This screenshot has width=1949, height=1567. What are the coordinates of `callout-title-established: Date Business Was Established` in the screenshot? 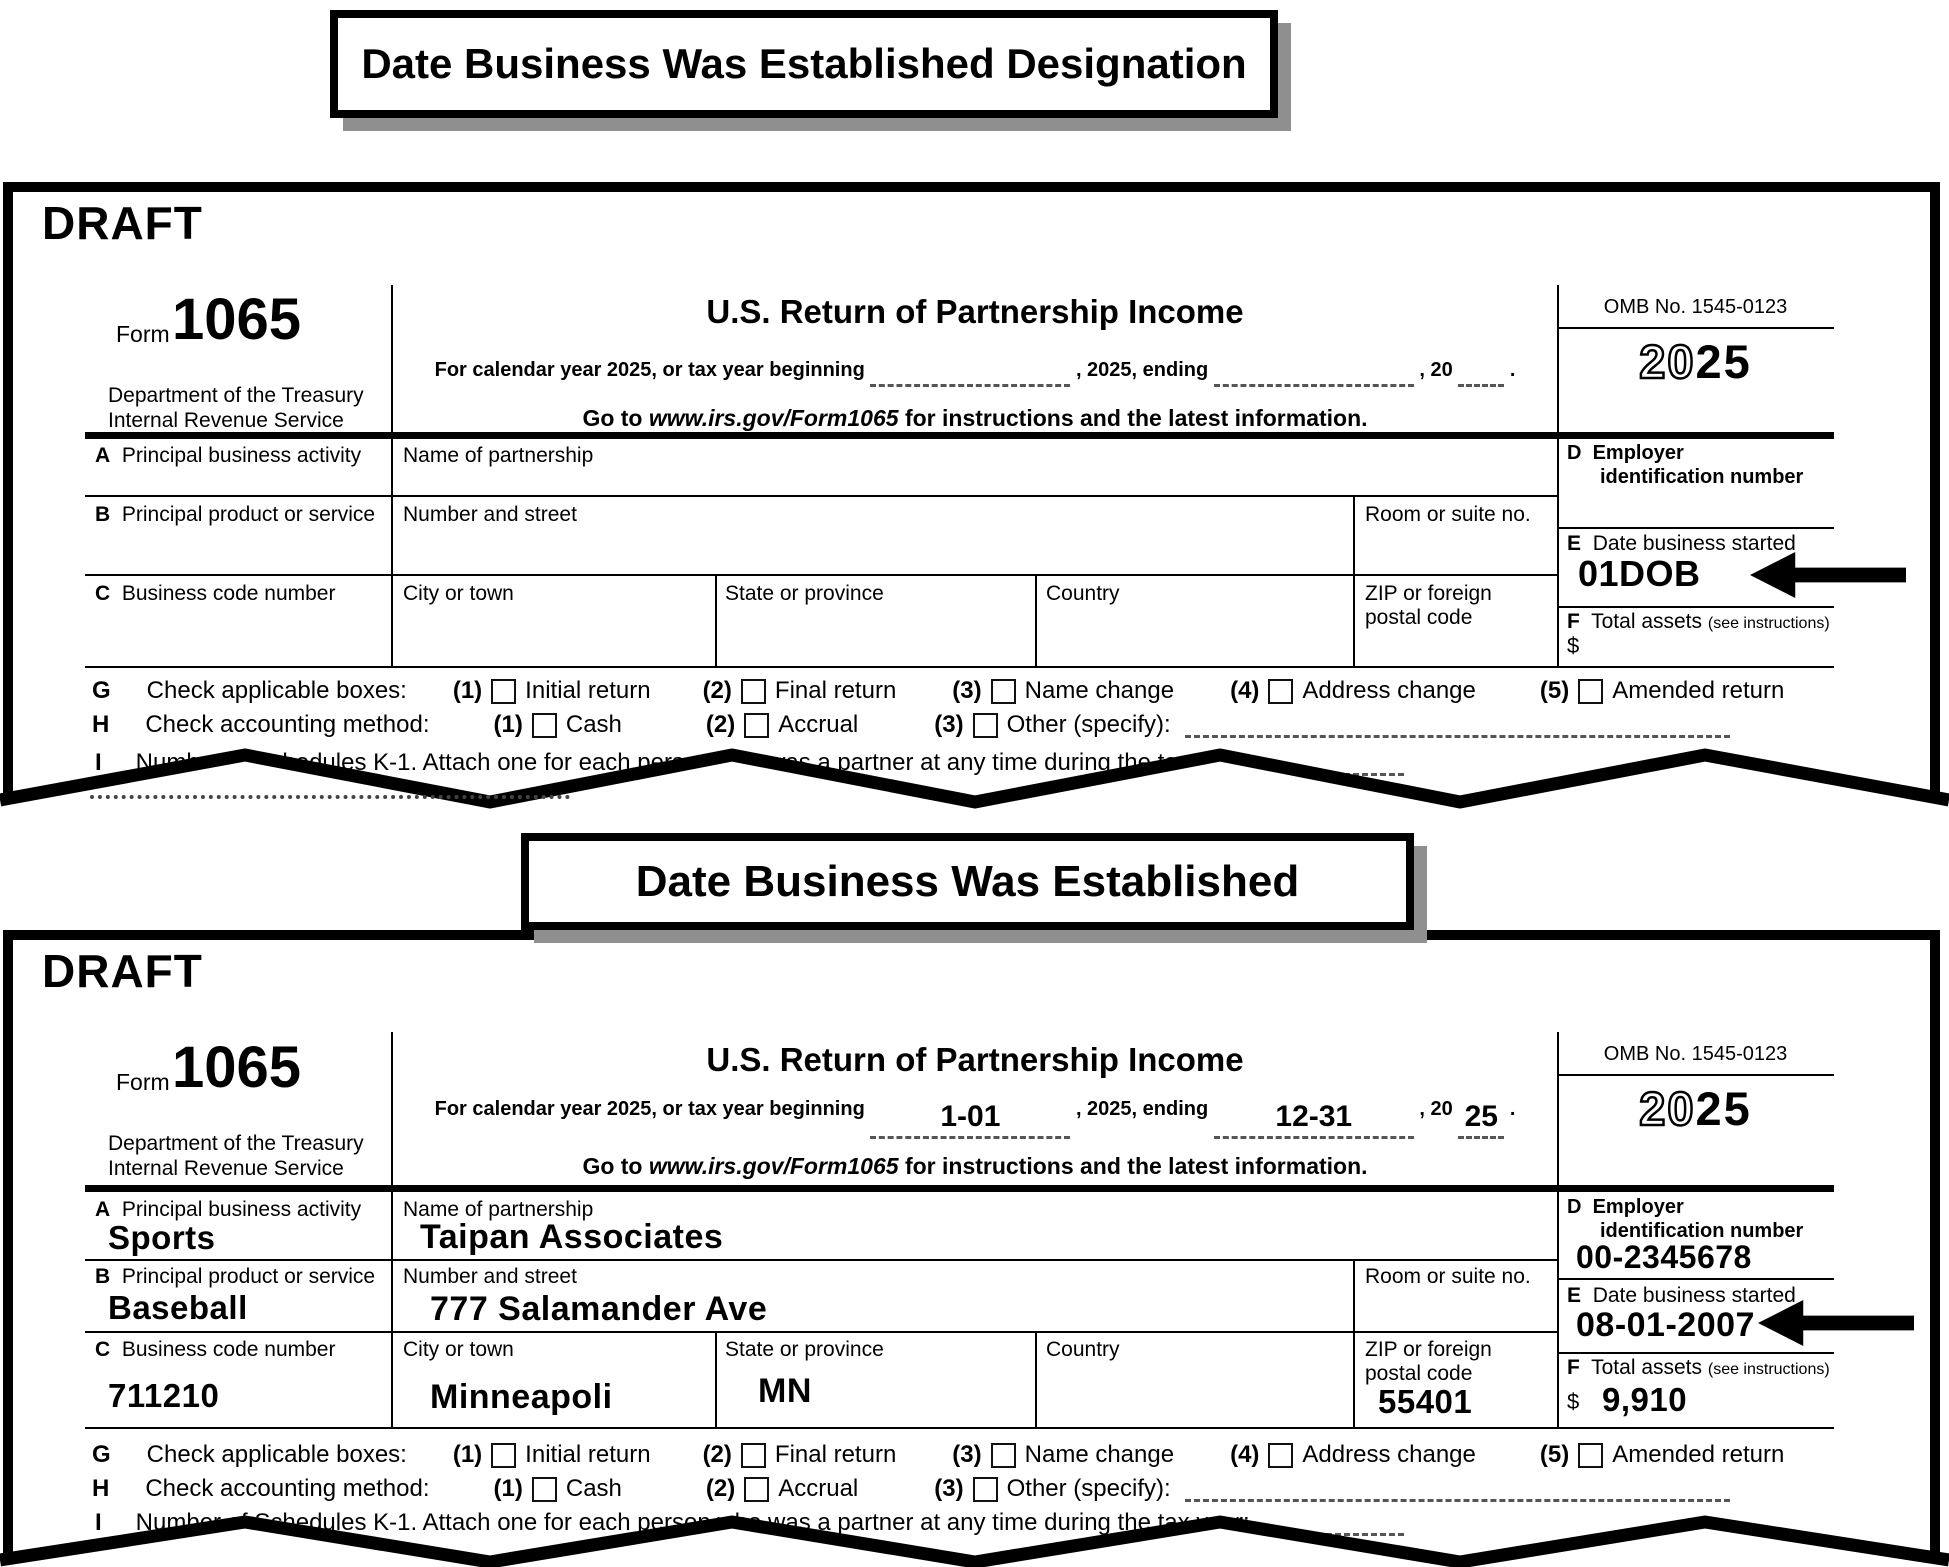 It's located at (967, 881).